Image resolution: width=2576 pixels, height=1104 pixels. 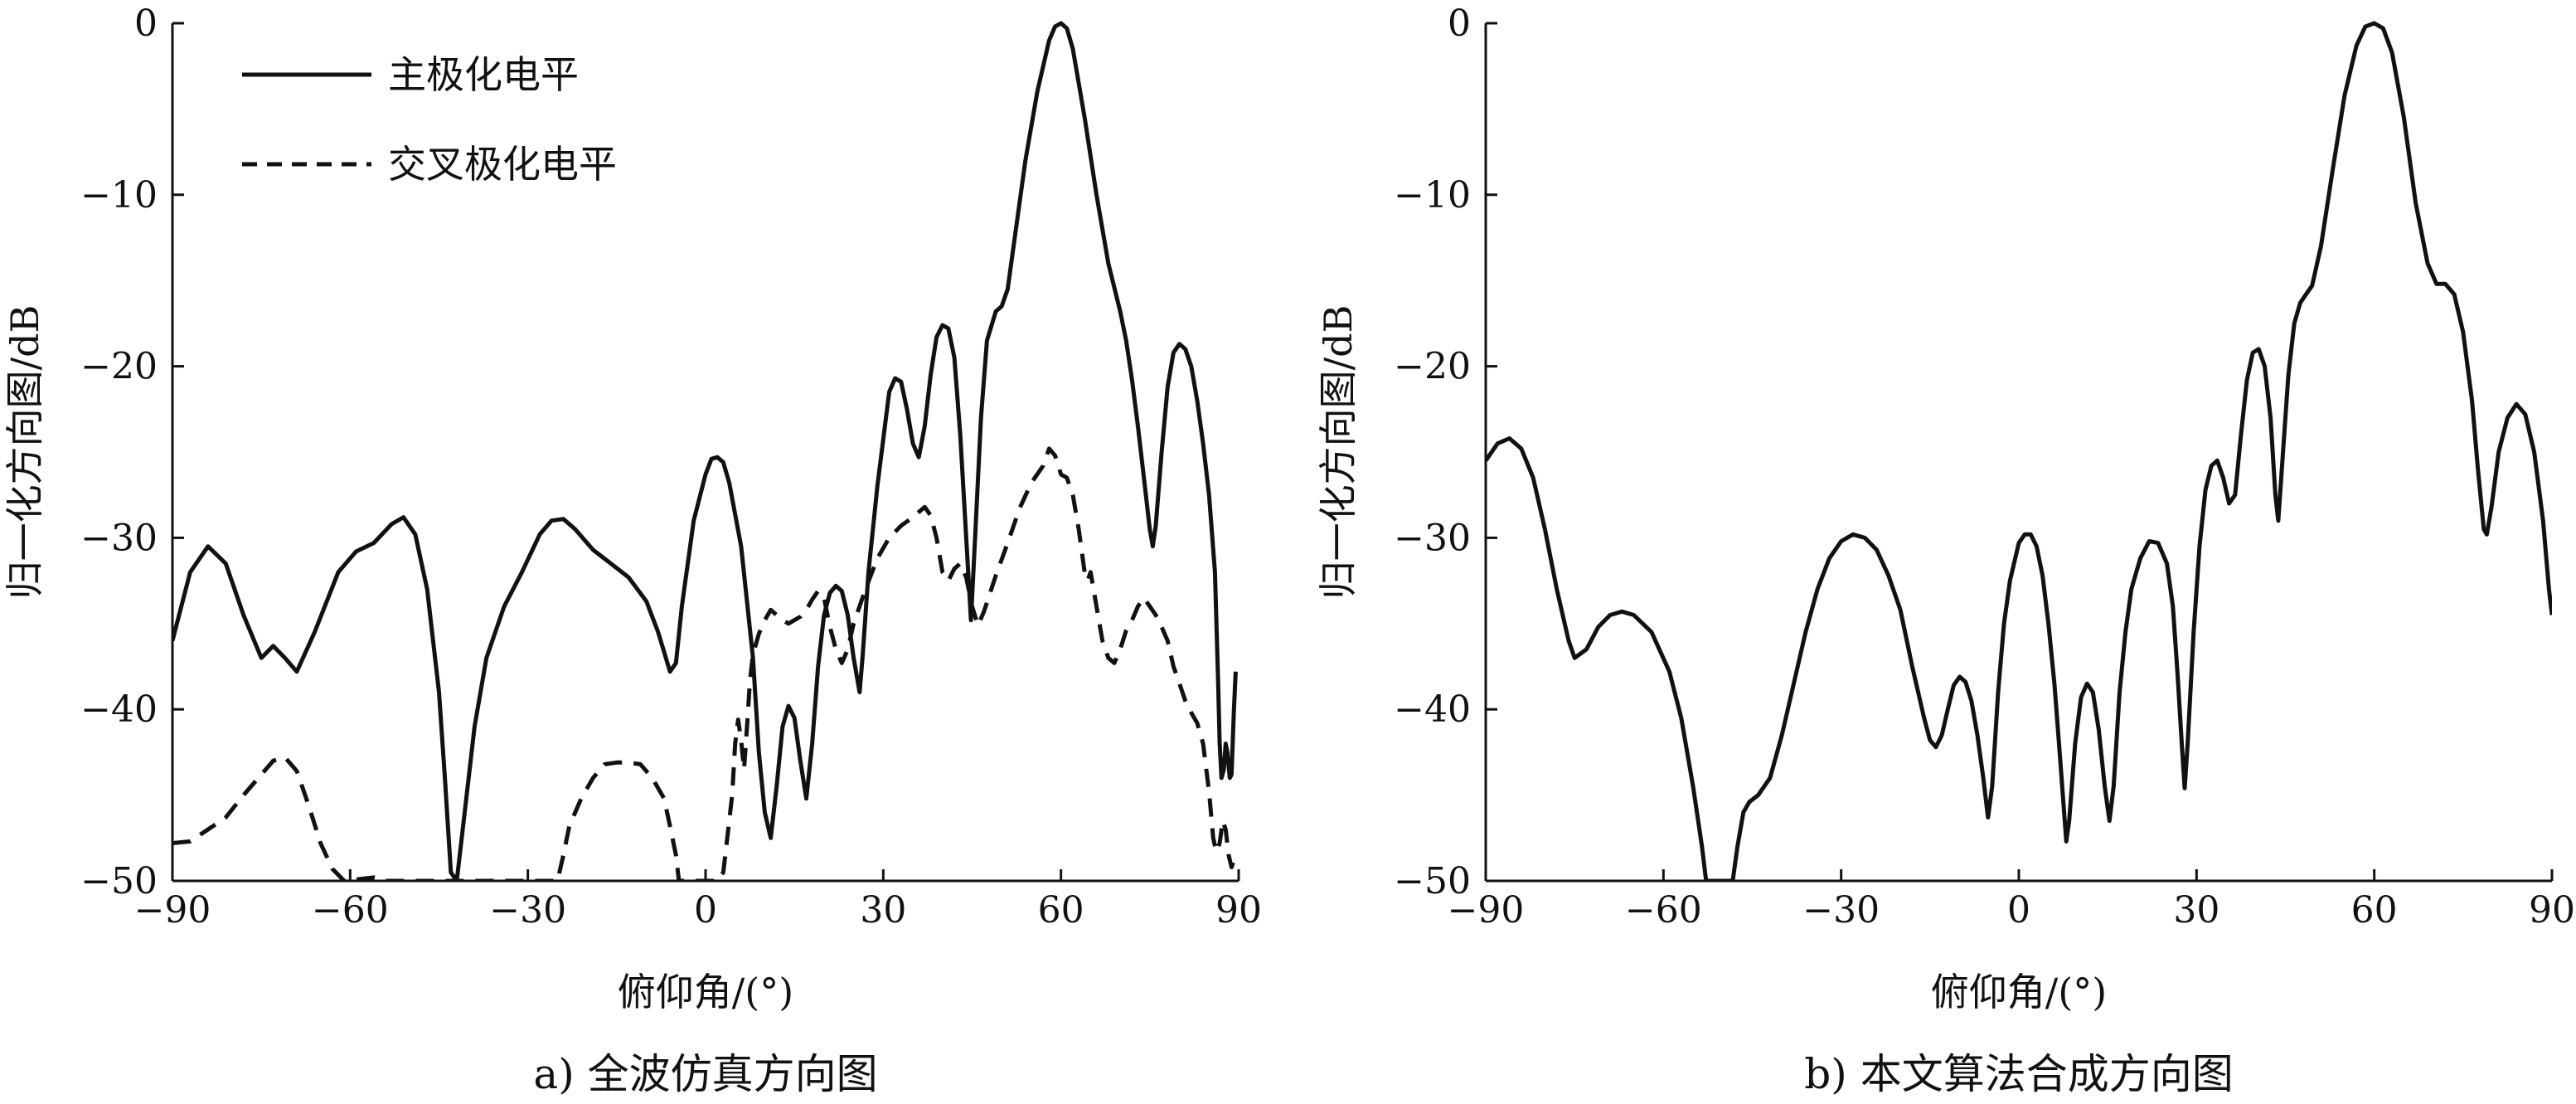 I want to click on legend-label: 主极化电平, so click(x=483, y=74).